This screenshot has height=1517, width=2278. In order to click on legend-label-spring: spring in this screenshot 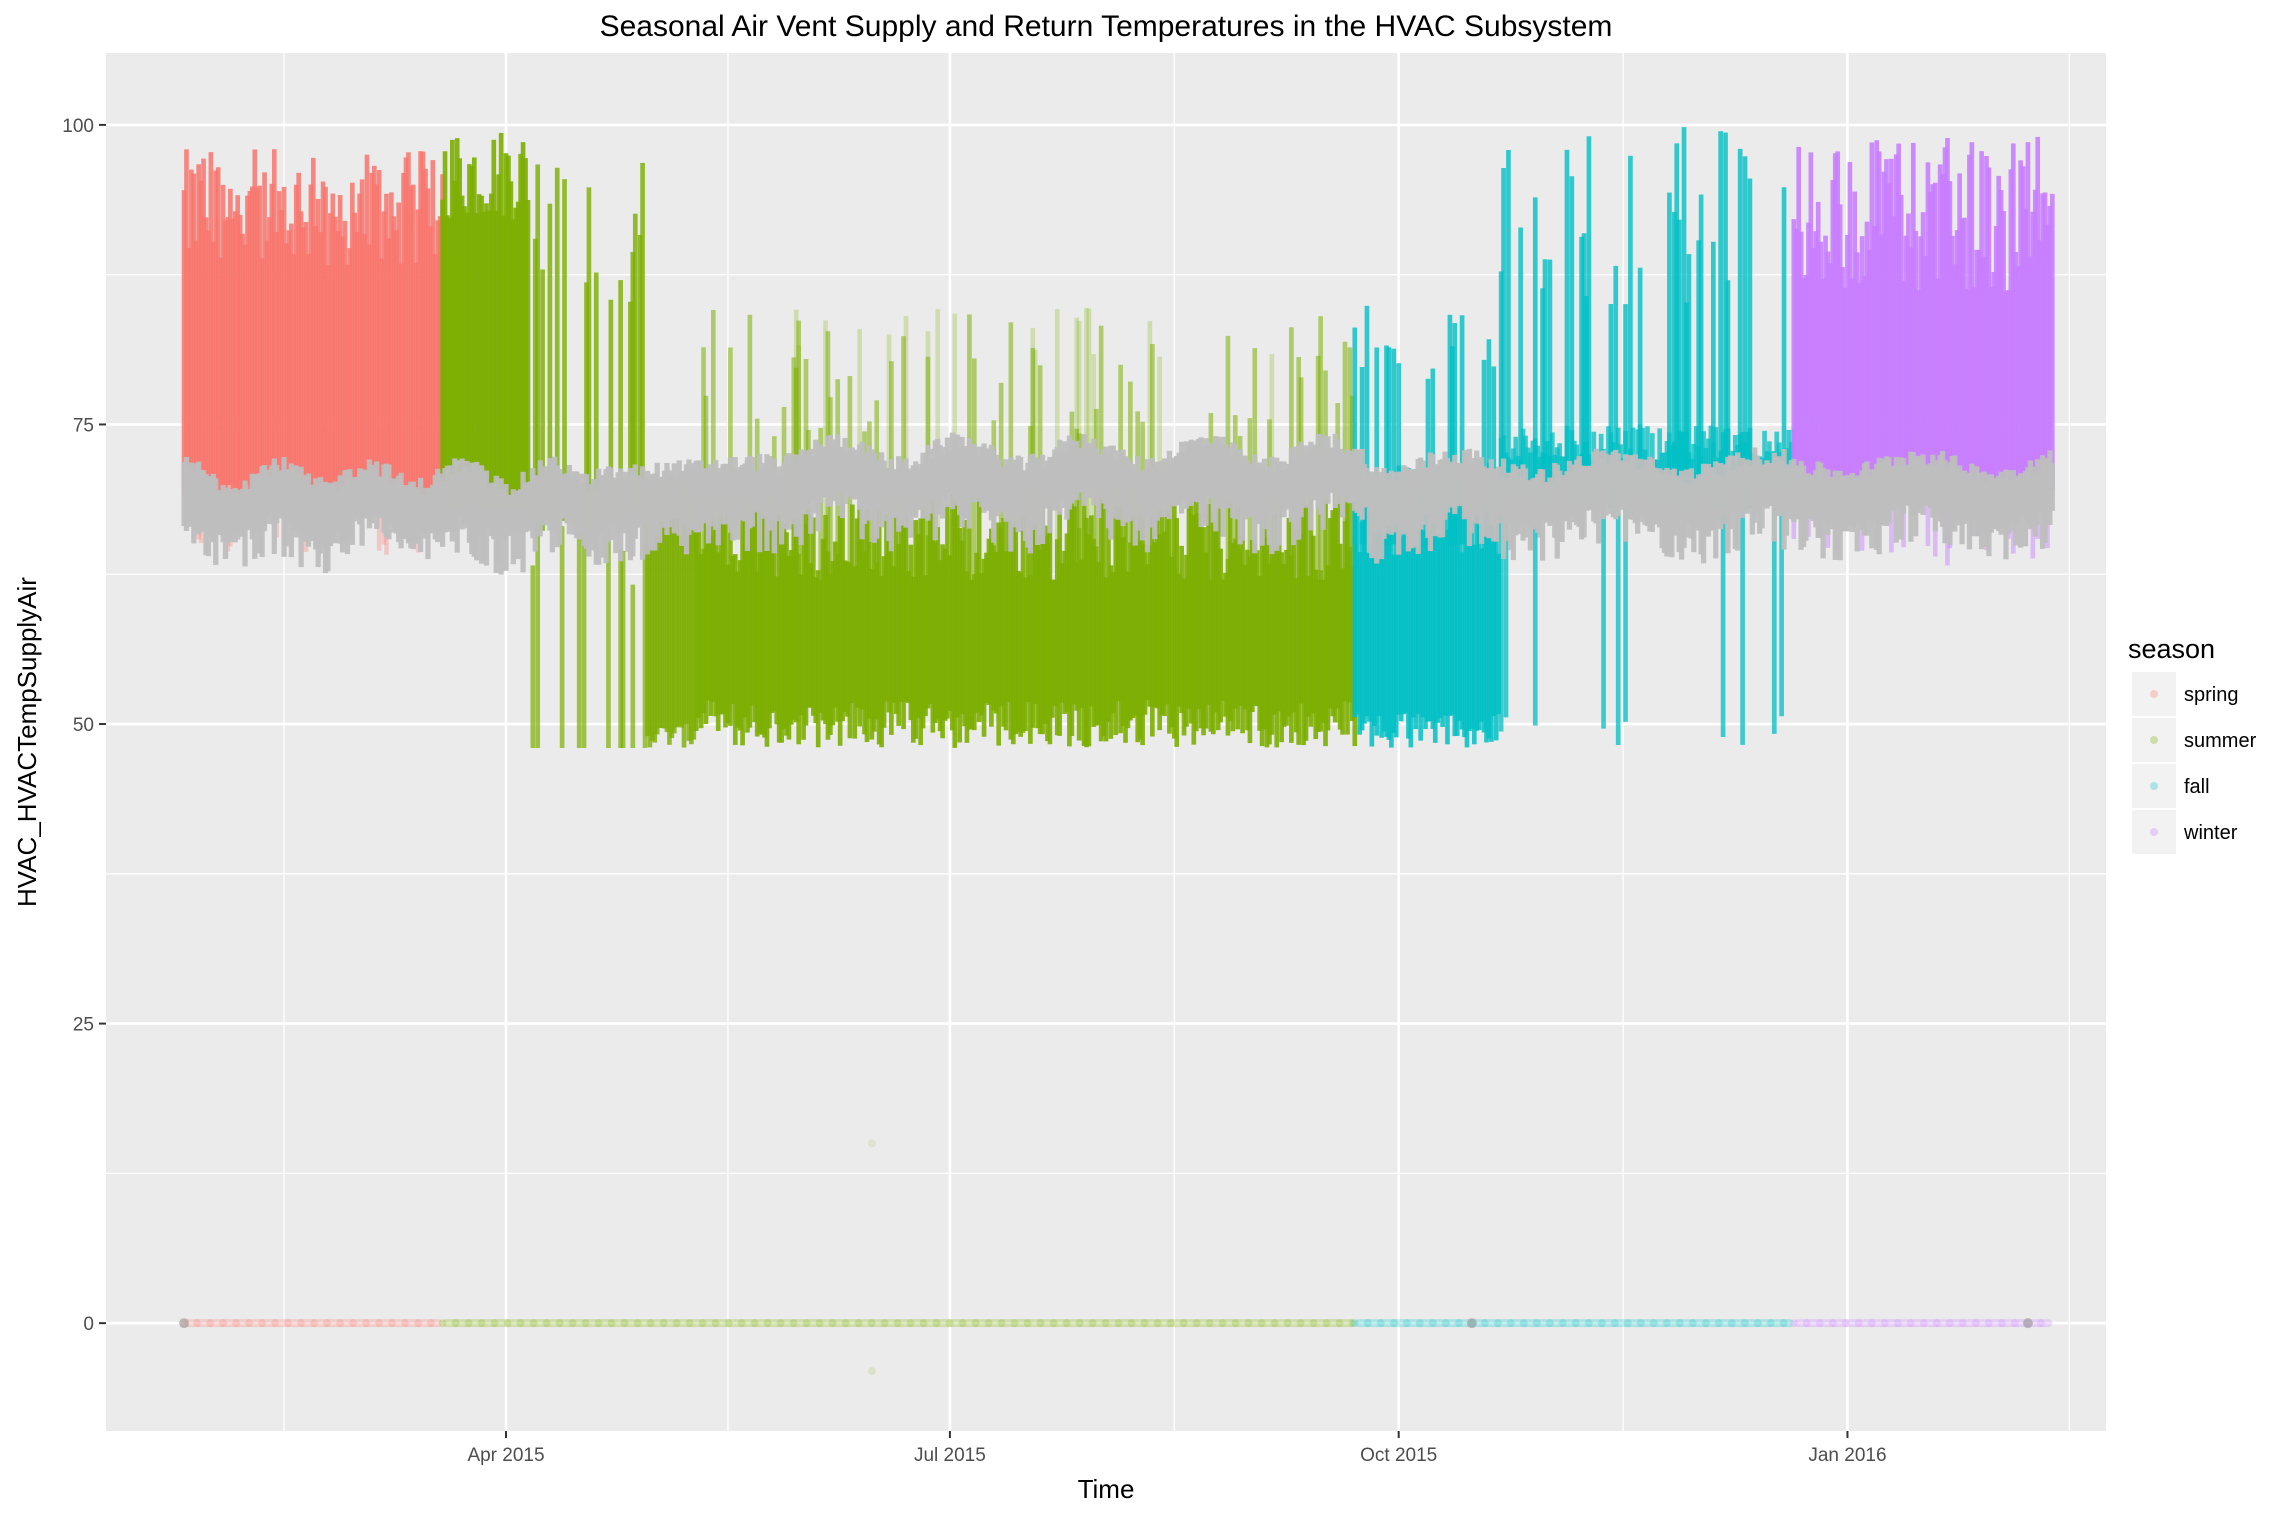, I will do `click(2211, 695)`.